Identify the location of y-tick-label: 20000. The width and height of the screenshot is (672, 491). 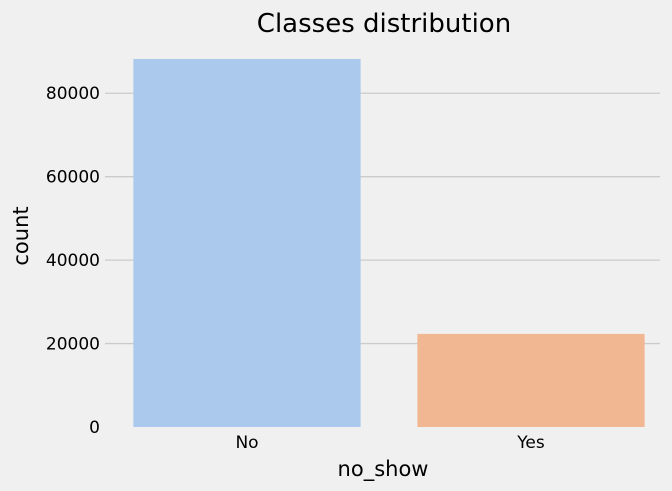
(73, 345).